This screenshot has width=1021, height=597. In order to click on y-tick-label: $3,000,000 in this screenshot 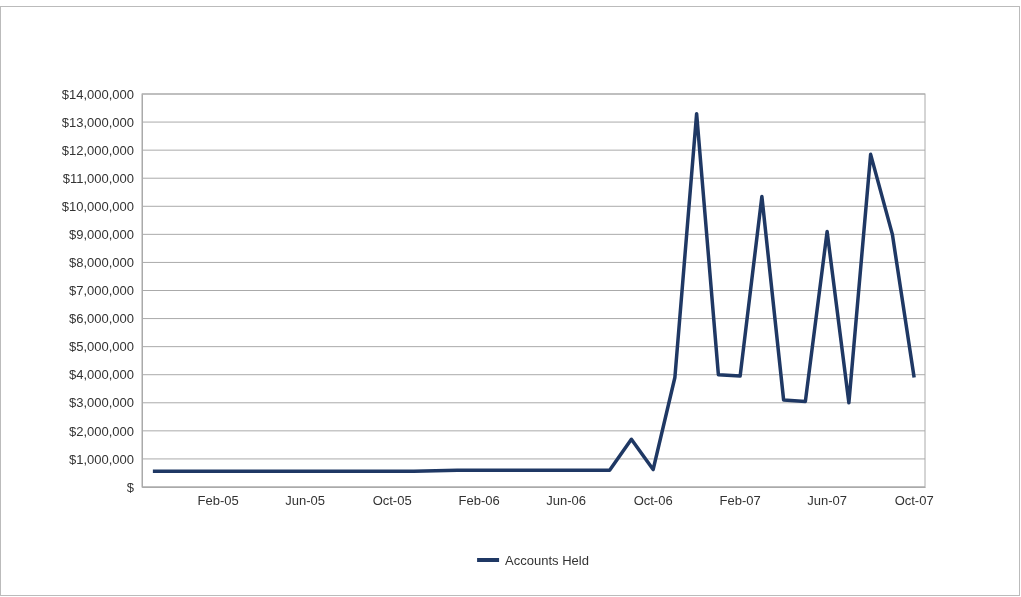, I will do `click(101, 403)`.